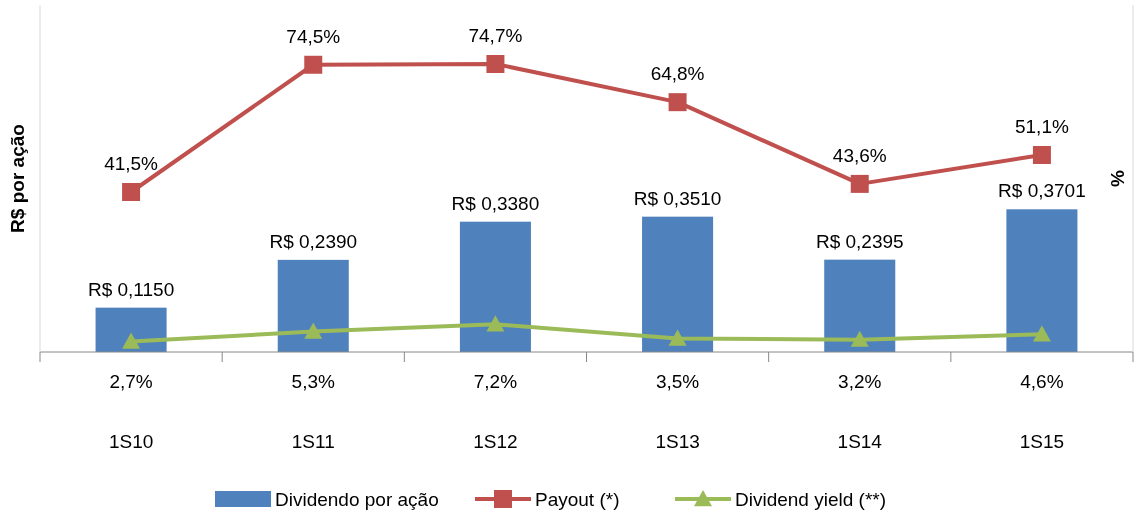 The image size is (1139, 512). Describe the element at coordinates (131, 441) in the screenshot. I see `x-tick-label: 1S10` at that location.